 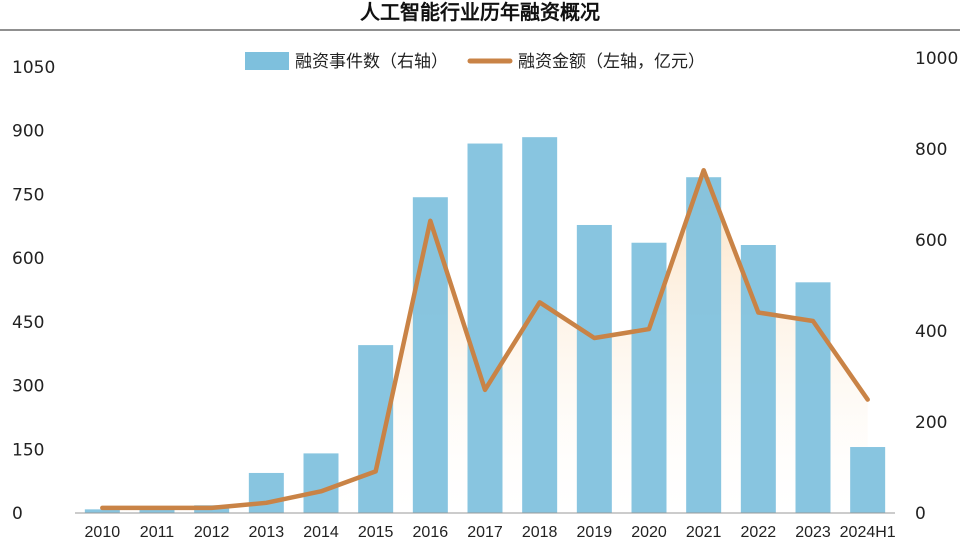 What do you see at coordinates (28, 259) in the screenshot?
I see `left-tick-label: 600` at bounding box center [28, 259].